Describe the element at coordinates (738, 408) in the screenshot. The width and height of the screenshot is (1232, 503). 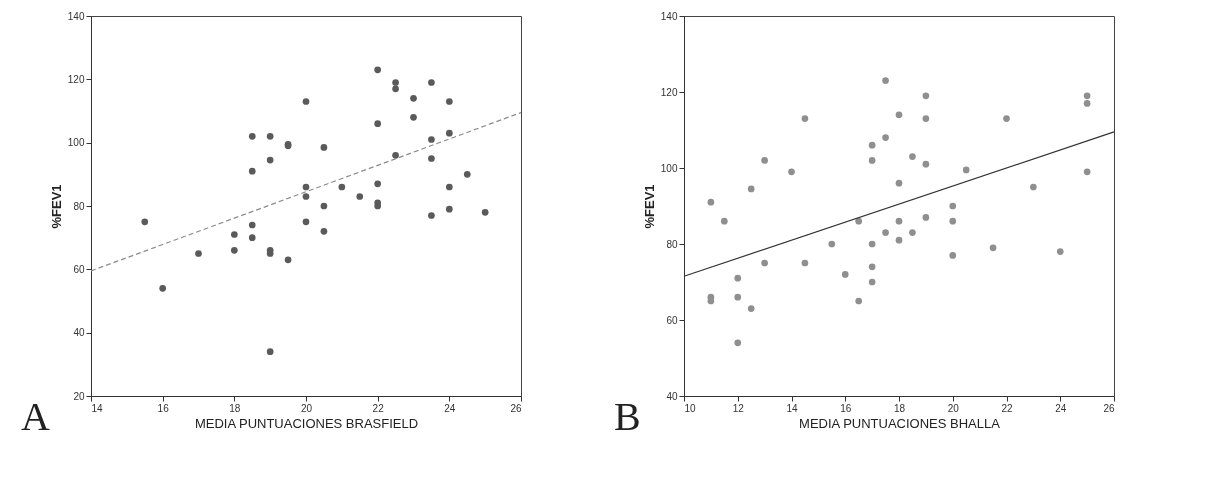
I see `x-tick-label: 12` at that location.